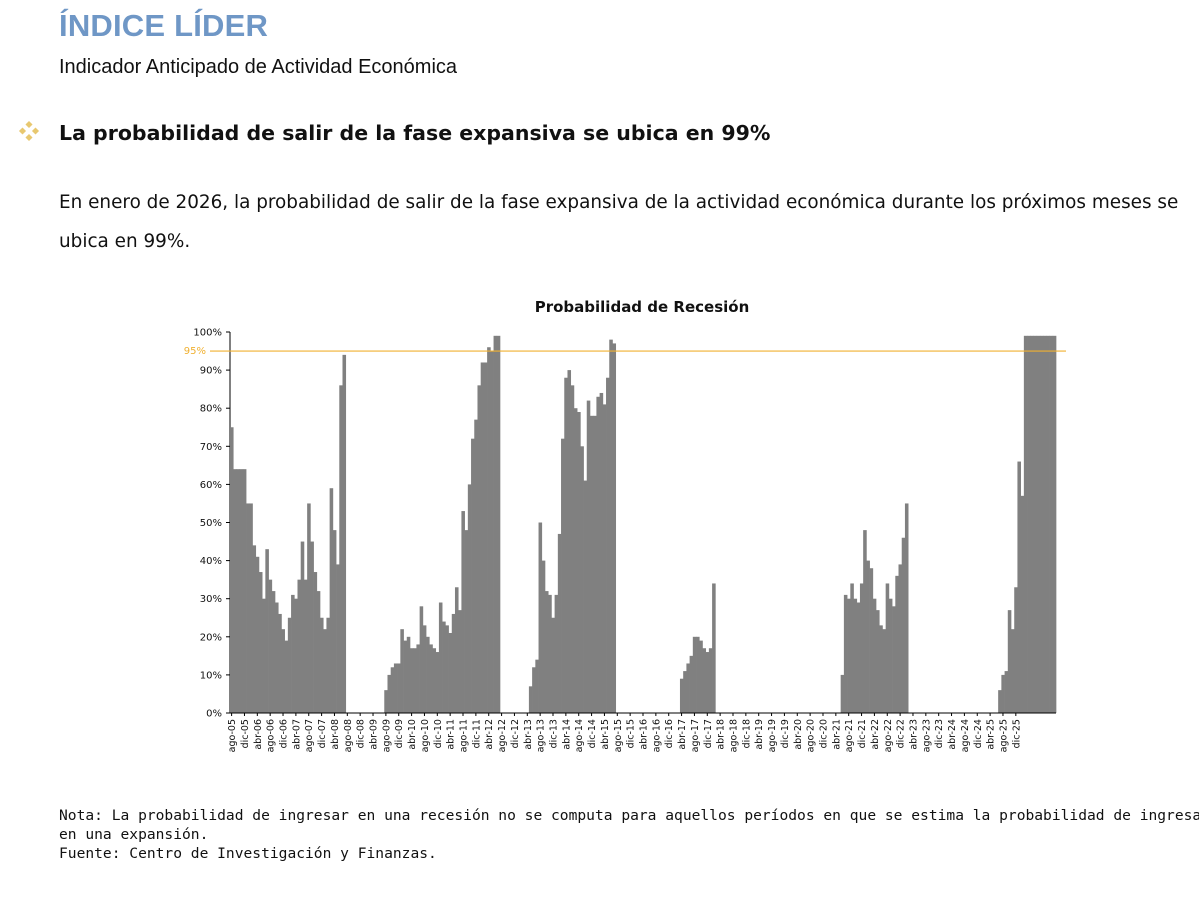 Image resolution: width=1199 pixels, height=900 pixels. I want to click on x-tick-label: abr-13, so click(528, 734).